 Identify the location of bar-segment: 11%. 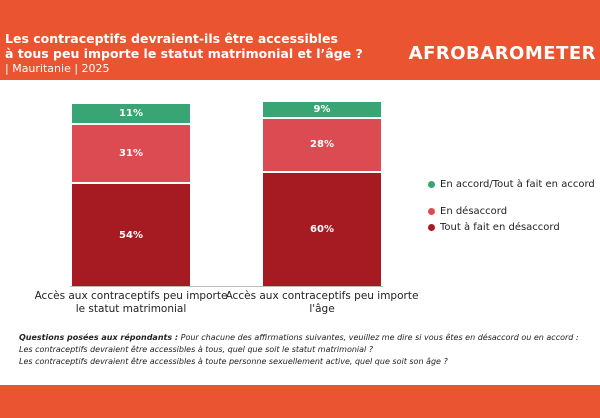
(131, 112).